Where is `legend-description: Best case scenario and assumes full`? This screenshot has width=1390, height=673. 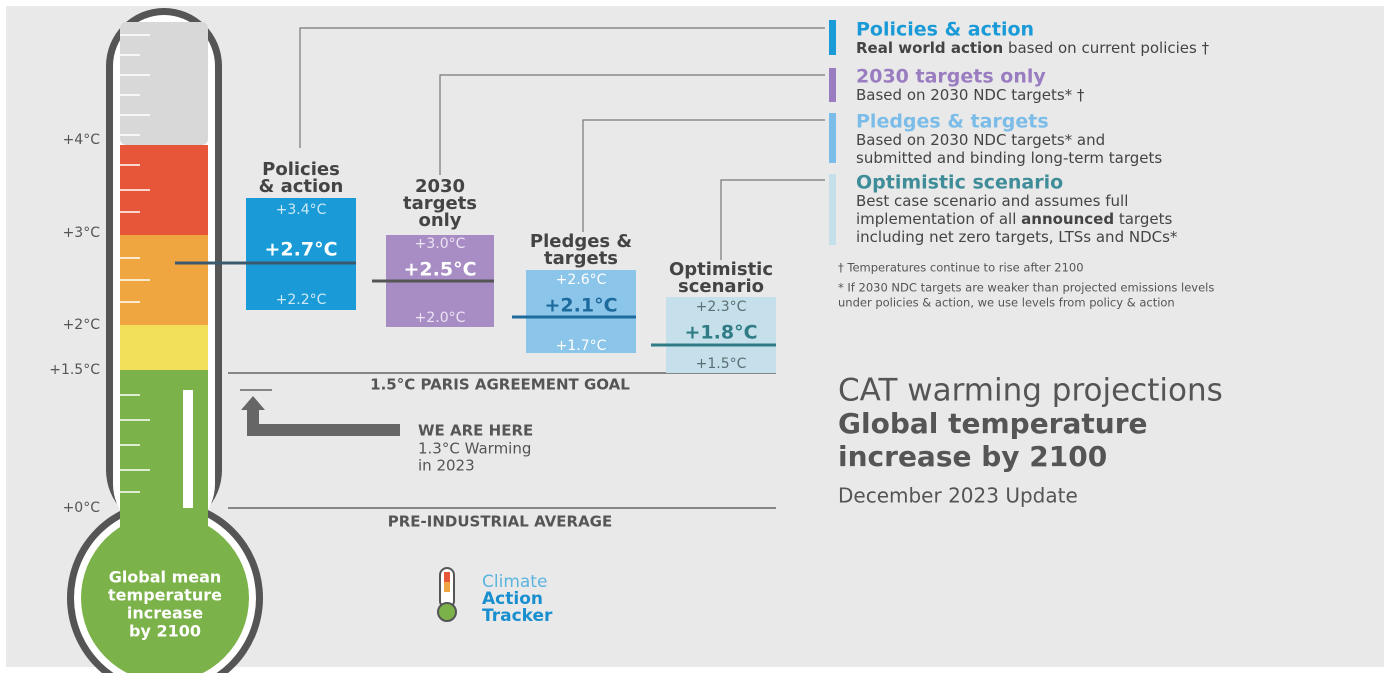 legend-description: Best case scenario and assumes full is located at coordinates (992, 201).